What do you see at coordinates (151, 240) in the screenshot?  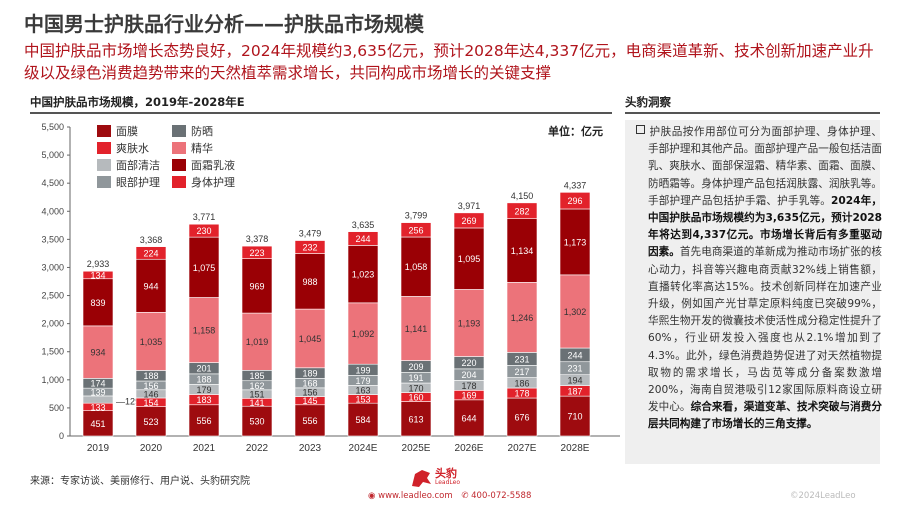 I see `total-label: 3,368` at bounding box center [151, 240].